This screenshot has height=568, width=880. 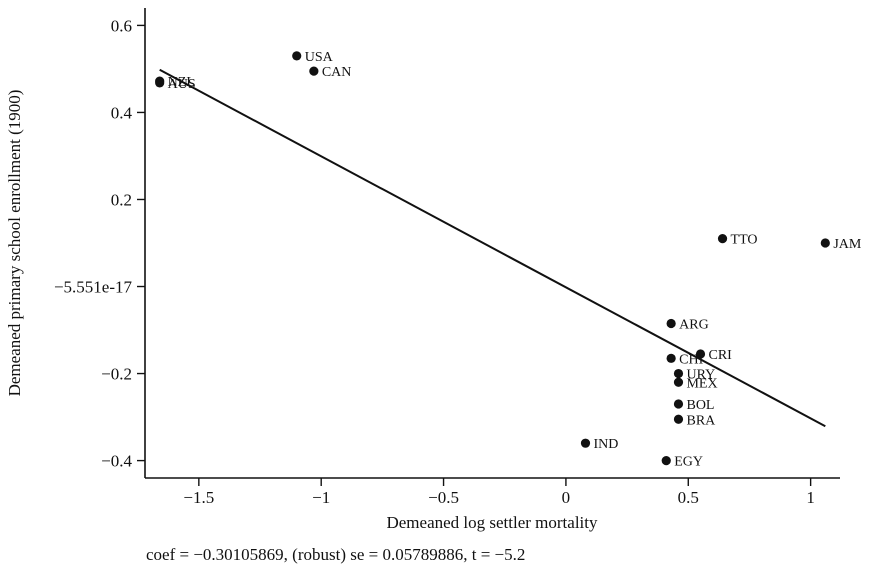 What do you see at coordinates (810, 497) in the screenshot?
I see `x-tick-label: 1` at bounding box center [810, 497].